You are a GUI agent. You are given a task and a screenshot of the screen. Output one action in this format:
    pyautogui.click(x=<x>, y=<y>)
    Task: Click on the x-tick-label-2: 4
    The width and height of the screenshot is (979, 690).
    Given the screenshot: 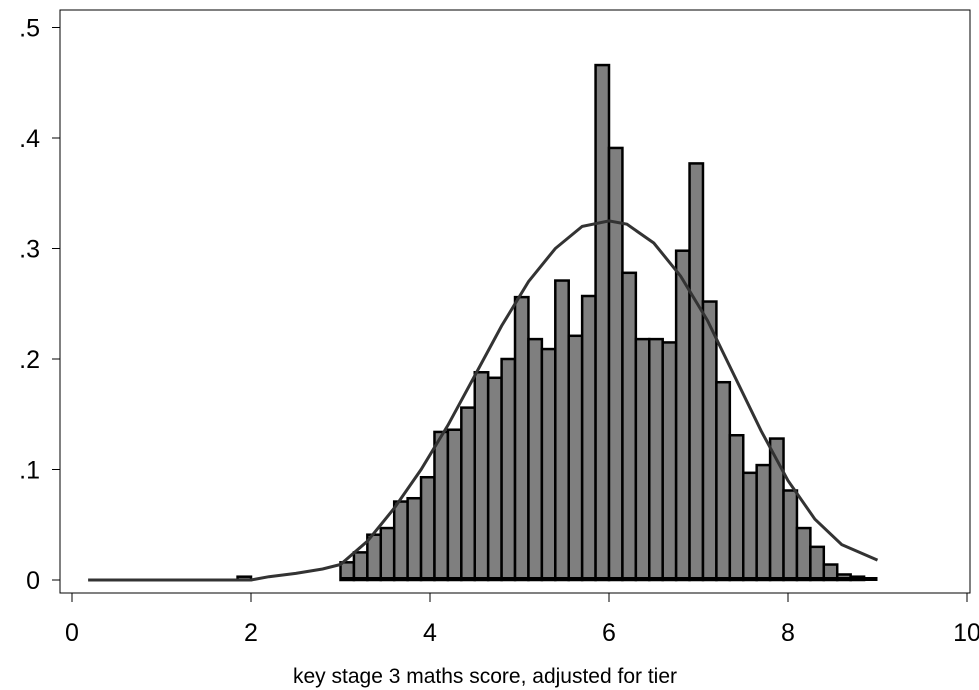 What is the action you would take?
    pyautogui.click(x=430, y=633)
    